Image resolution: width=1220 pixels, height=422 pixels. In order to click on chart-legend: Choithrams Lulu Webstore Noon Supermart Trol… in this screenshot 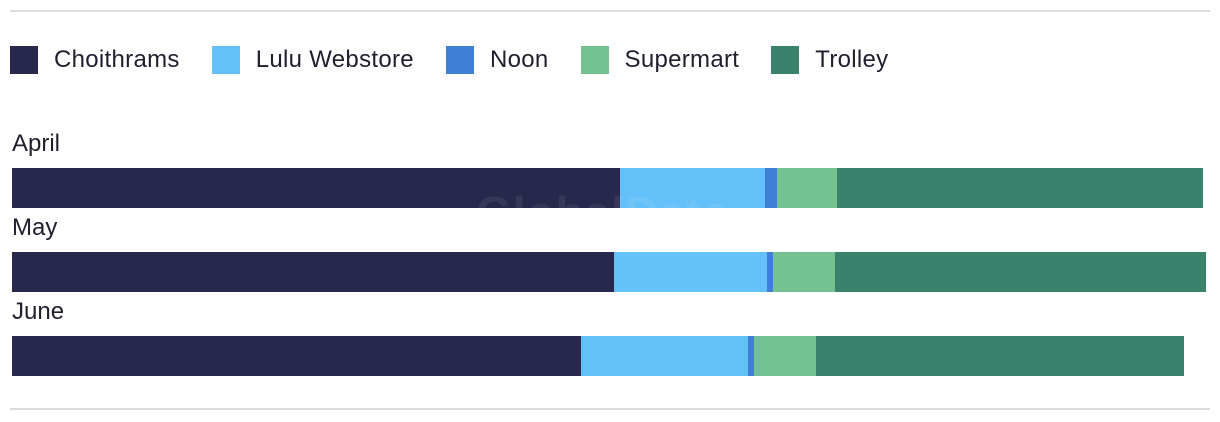, I will do `click(465, 60)`.